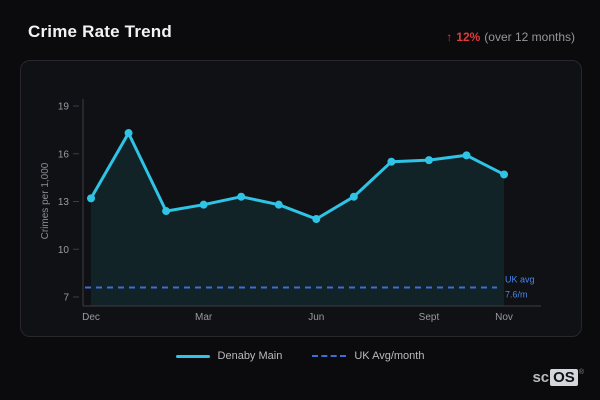 The image size is (600, 400). Describe the element at coordinates (389, 356) in the screenshot. I see `legend-label: UK Avg/month` at that location.